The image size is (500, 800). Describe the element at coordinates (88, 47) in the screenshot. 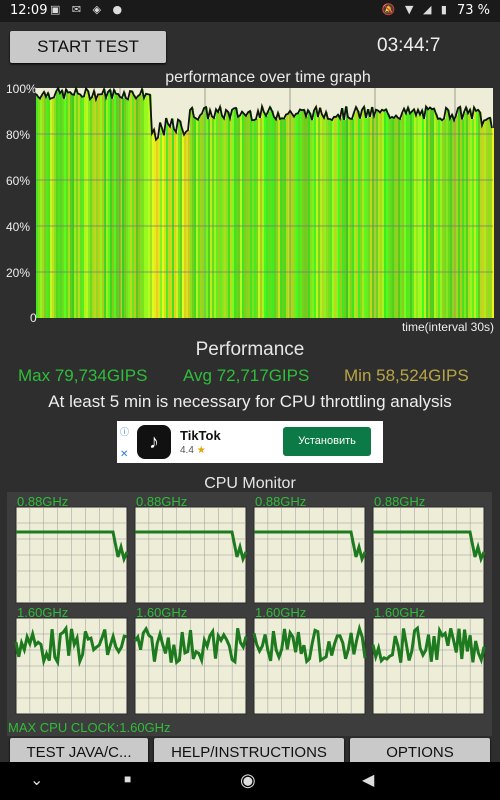

I see `start-test-button: START TEST` at that location.